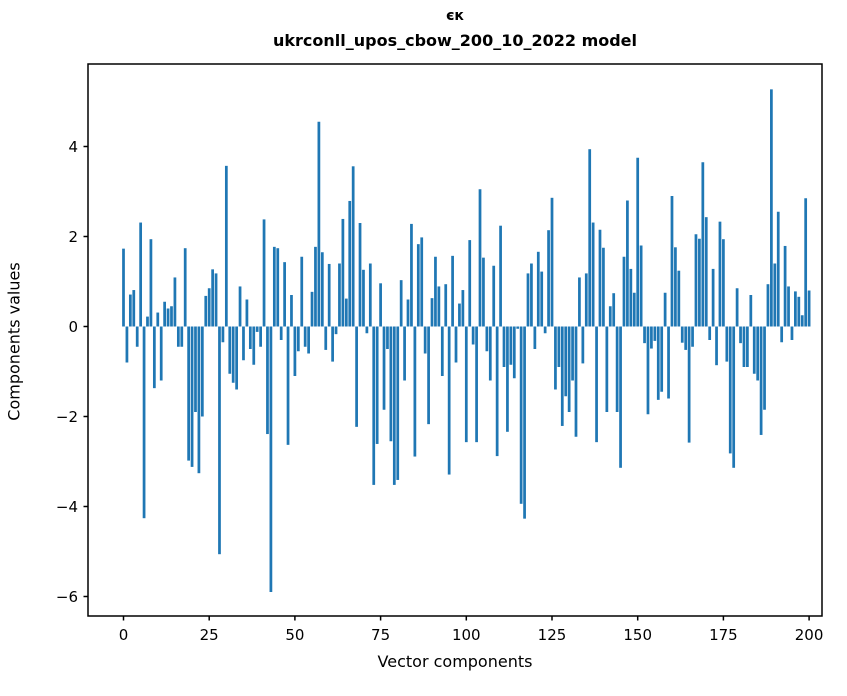  Describe the element at coordinates (455, 40) in the screenshot. I see `axes-title: ukrconll_upos_cbow_200_10_2022 model` at that location.